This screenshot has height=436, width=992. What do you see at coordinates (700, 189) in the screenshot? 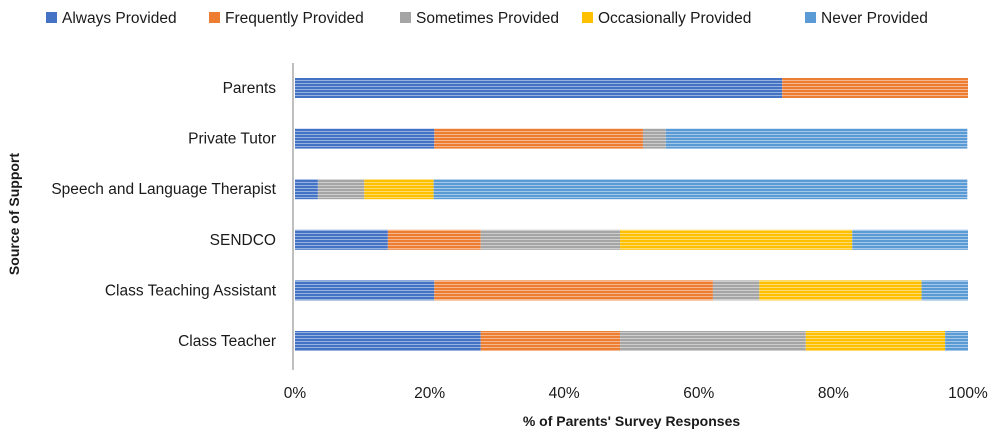
I see `bar-speech-and-language-therapist-never-provided` at bounding box center [700, 189].